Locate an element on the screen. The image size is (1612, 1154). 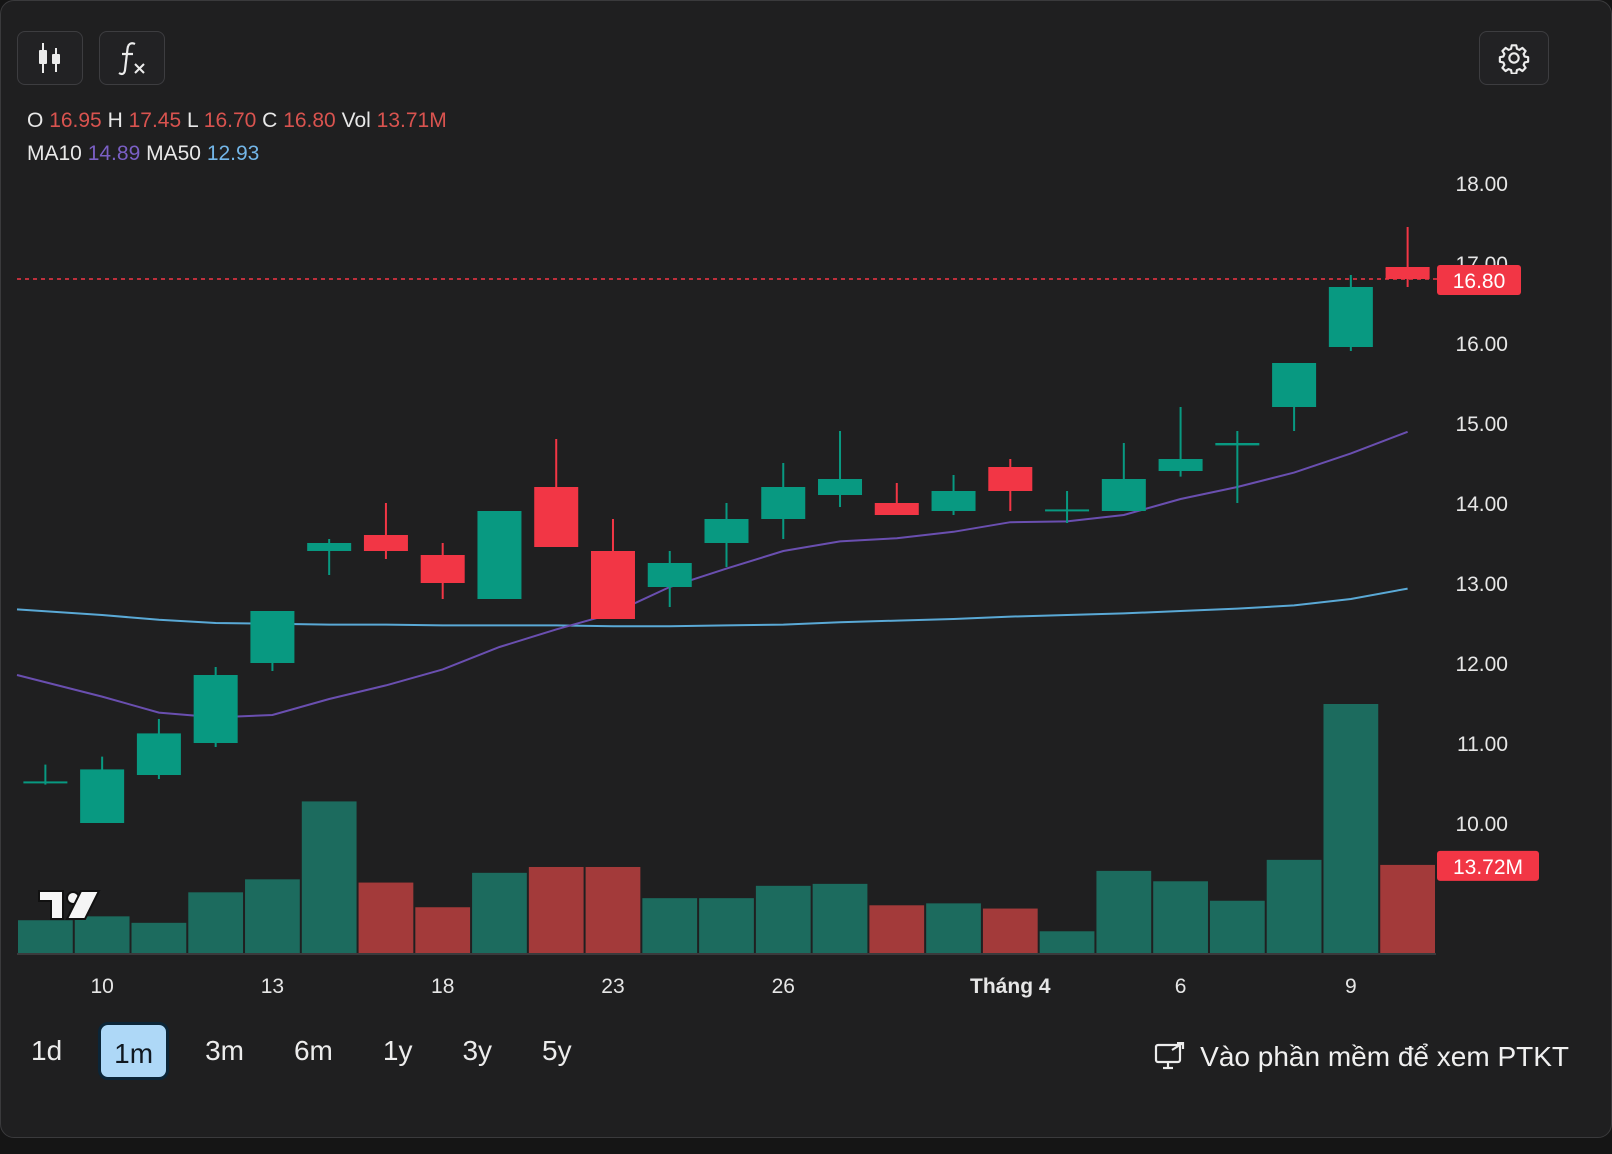
y-tick-label: 14.00 is located at coordinates (1481, 504).